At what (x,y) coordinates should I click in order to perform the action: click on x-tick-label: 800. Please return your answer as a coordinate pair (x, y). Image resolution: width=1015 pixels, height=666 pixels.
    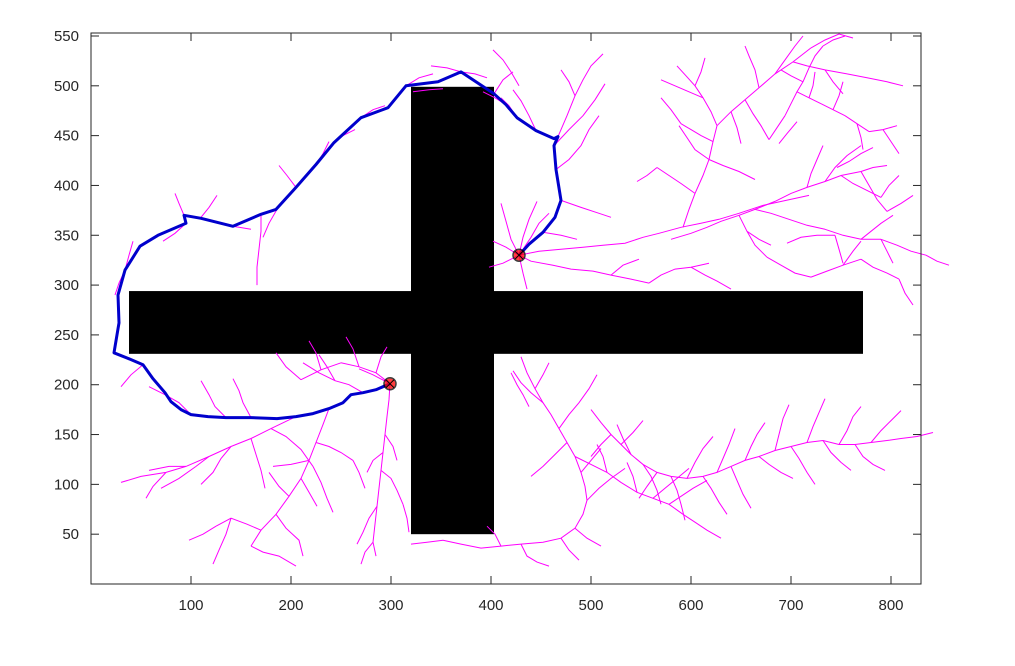
    Looking at the image, I should click on (890, 605).